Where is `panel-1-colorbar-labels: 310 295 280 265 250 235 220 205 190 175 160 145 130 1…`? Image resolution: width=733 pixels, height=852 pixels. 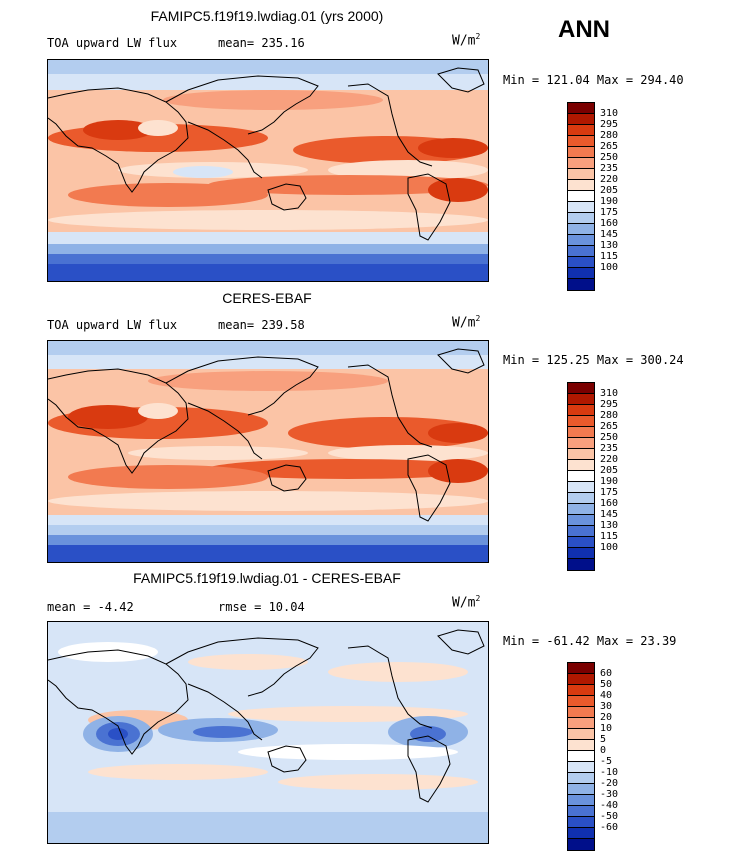 panel-1-colorbar-labels: 310 295 280 265 250 235 220 205 190 175 160 145 130 1… is located at coordinates (609, 190).